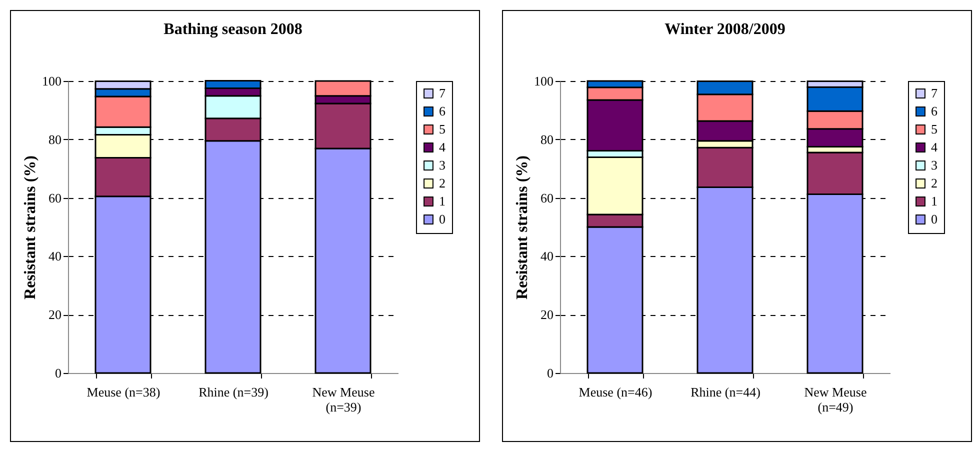 This screenshot has height=449, width=978. Describe the element at coordinates (615, 392) in the screenshot. I see `x-tick-label: Meuse (n=46)` at that location.